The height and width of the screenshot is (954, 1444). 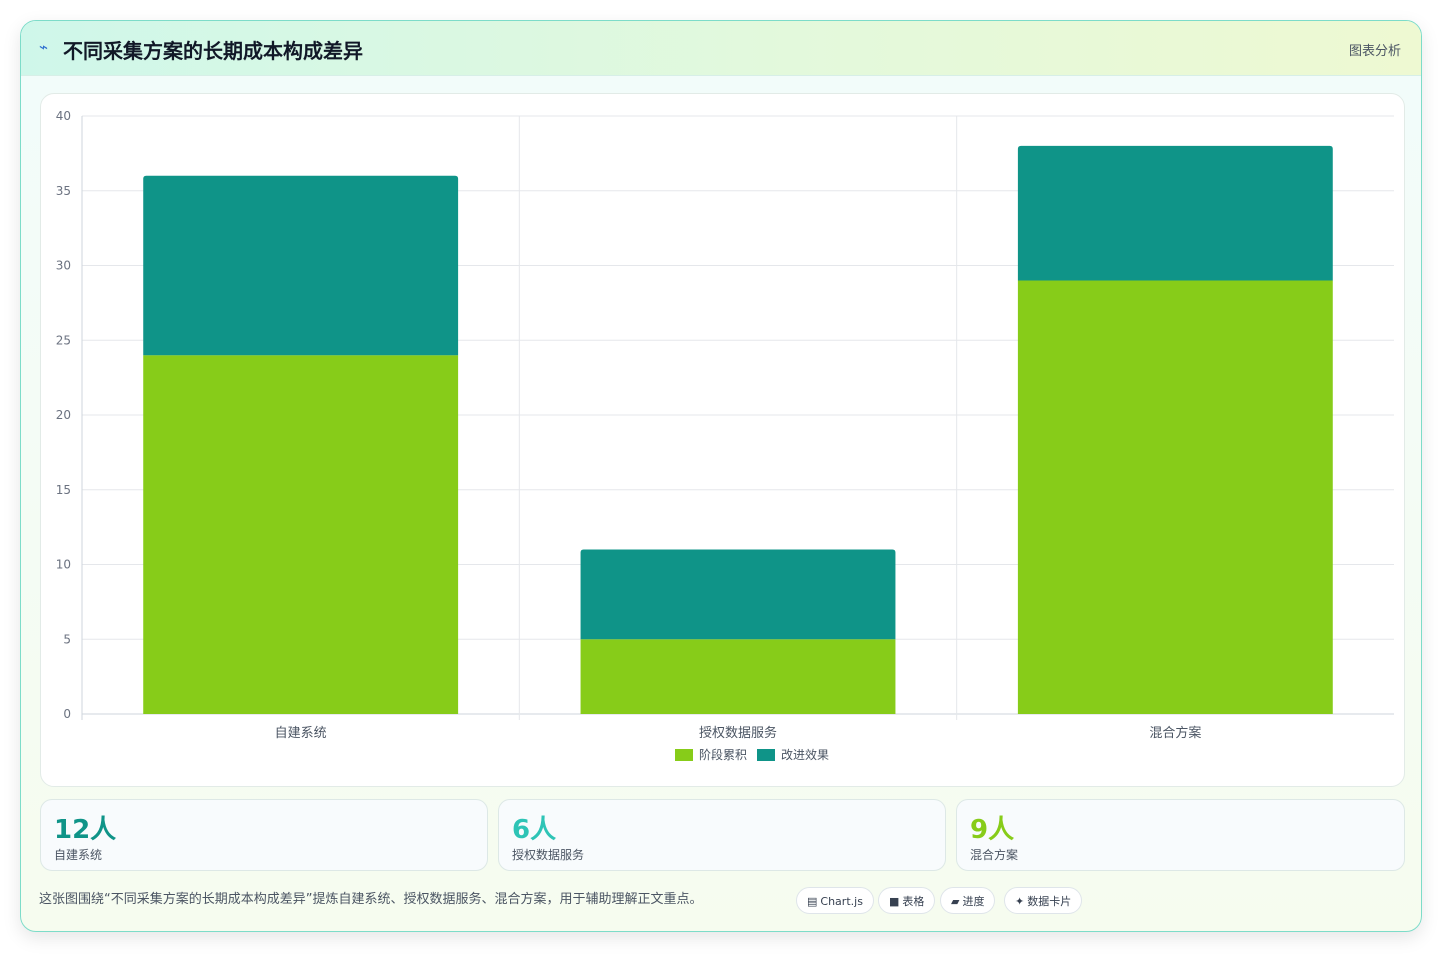 What do you see at coordinates (85, 830) in the screenshot?
I see `stat-value: 12人` at bounding box center [85, 830].